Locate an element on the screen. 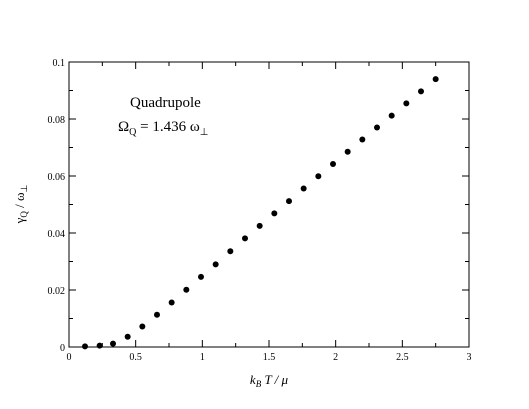 The width and height of the screenshot is (529, 409). y-tick-label: 0.06 is located at coordinates (57, 177).